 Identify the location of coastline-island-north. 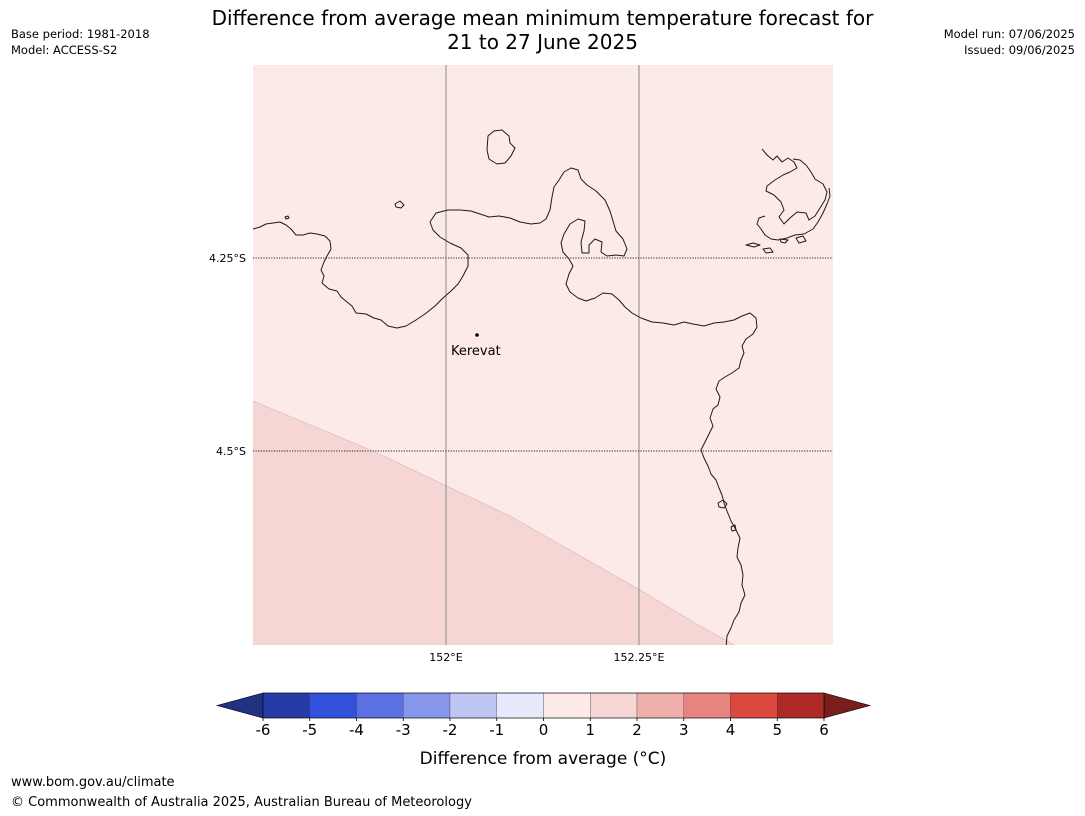
(501, 147).